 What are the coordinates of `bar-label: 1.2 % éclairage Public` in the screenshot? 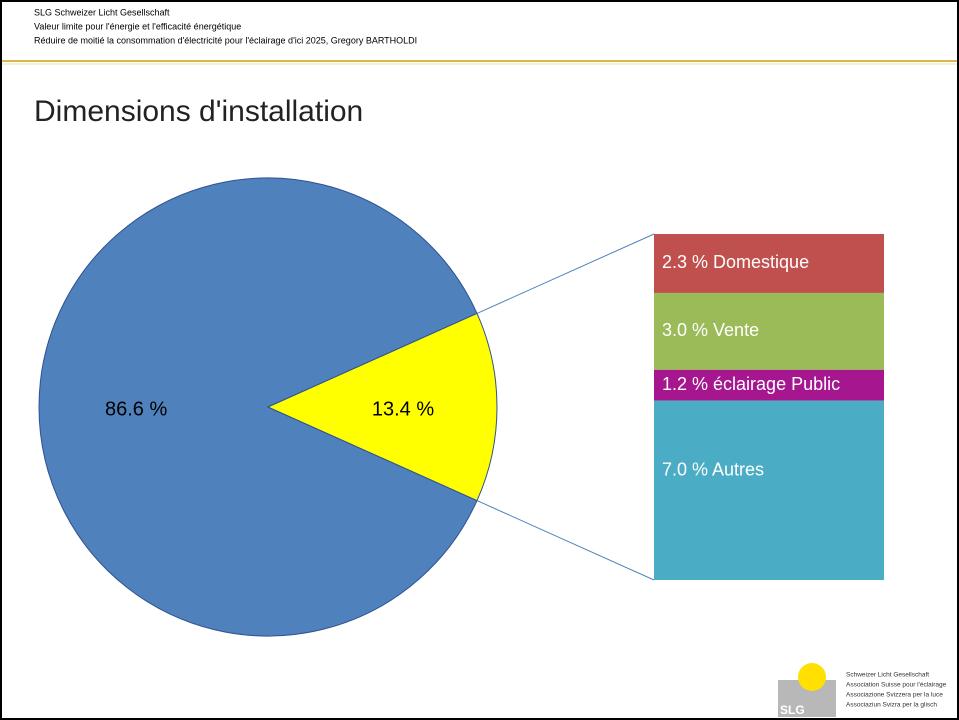 It's located at (751, 384).